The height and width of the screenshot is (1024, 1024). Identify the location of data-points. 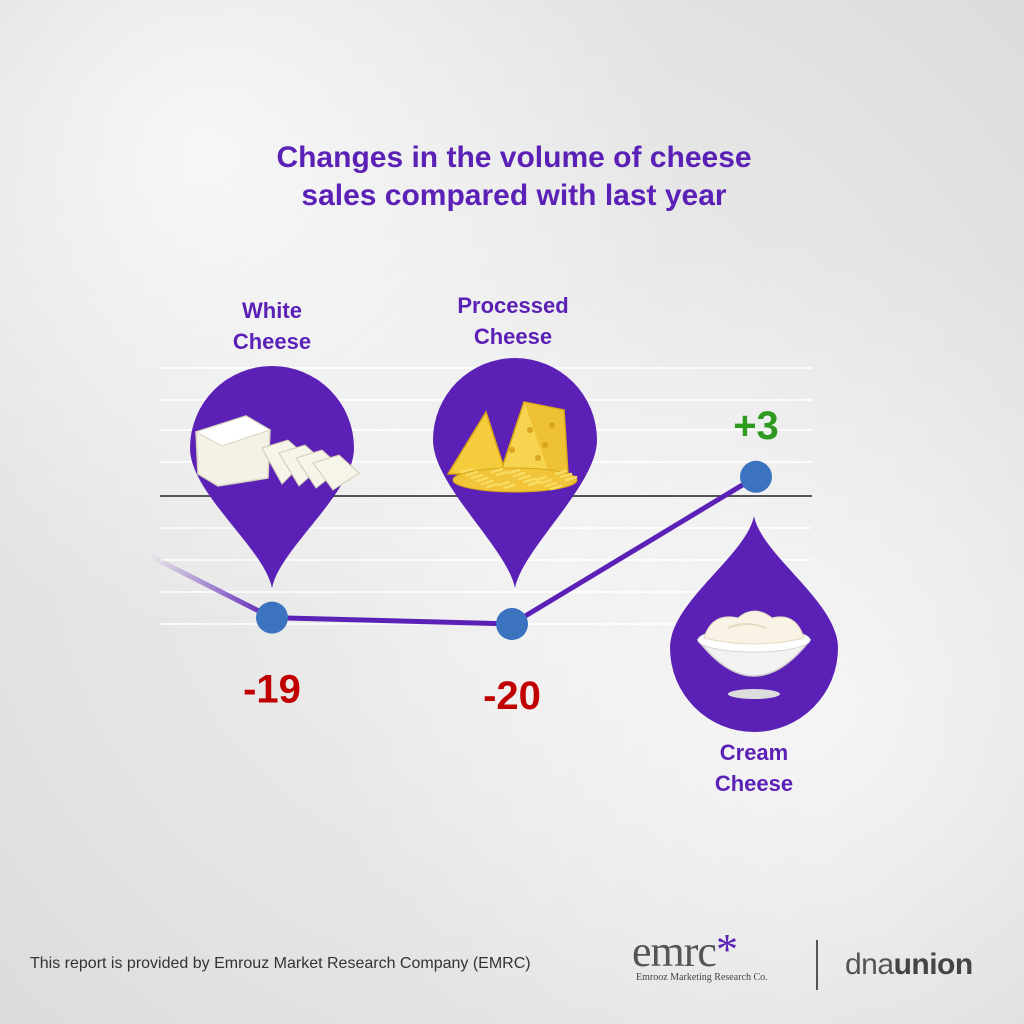
(514, 550).